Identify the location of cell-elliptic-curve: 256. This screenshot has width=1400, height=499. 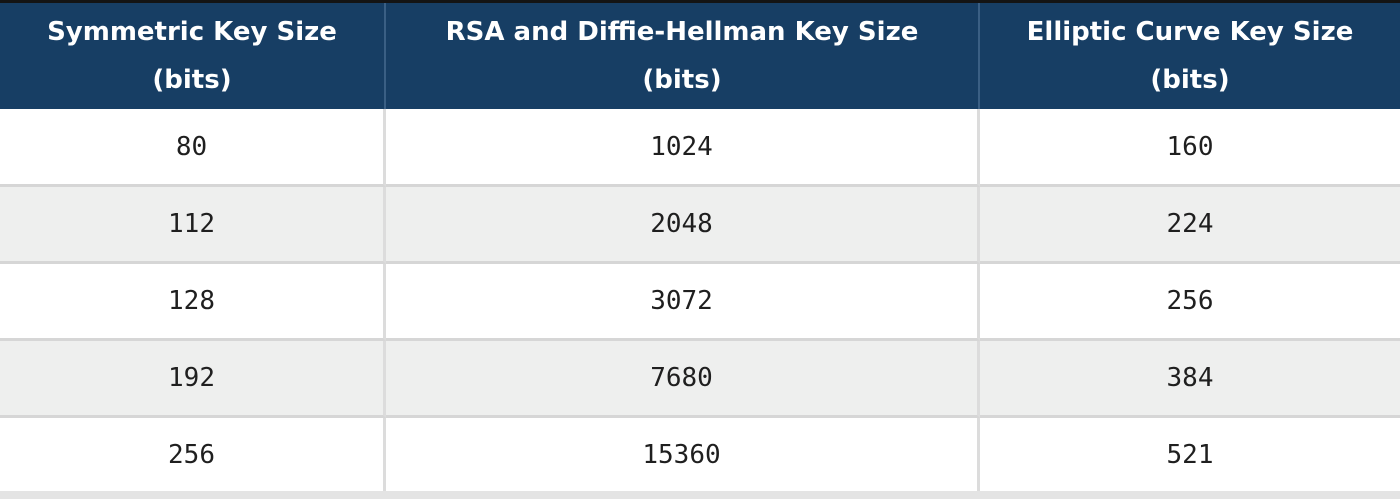
(1190, 302).